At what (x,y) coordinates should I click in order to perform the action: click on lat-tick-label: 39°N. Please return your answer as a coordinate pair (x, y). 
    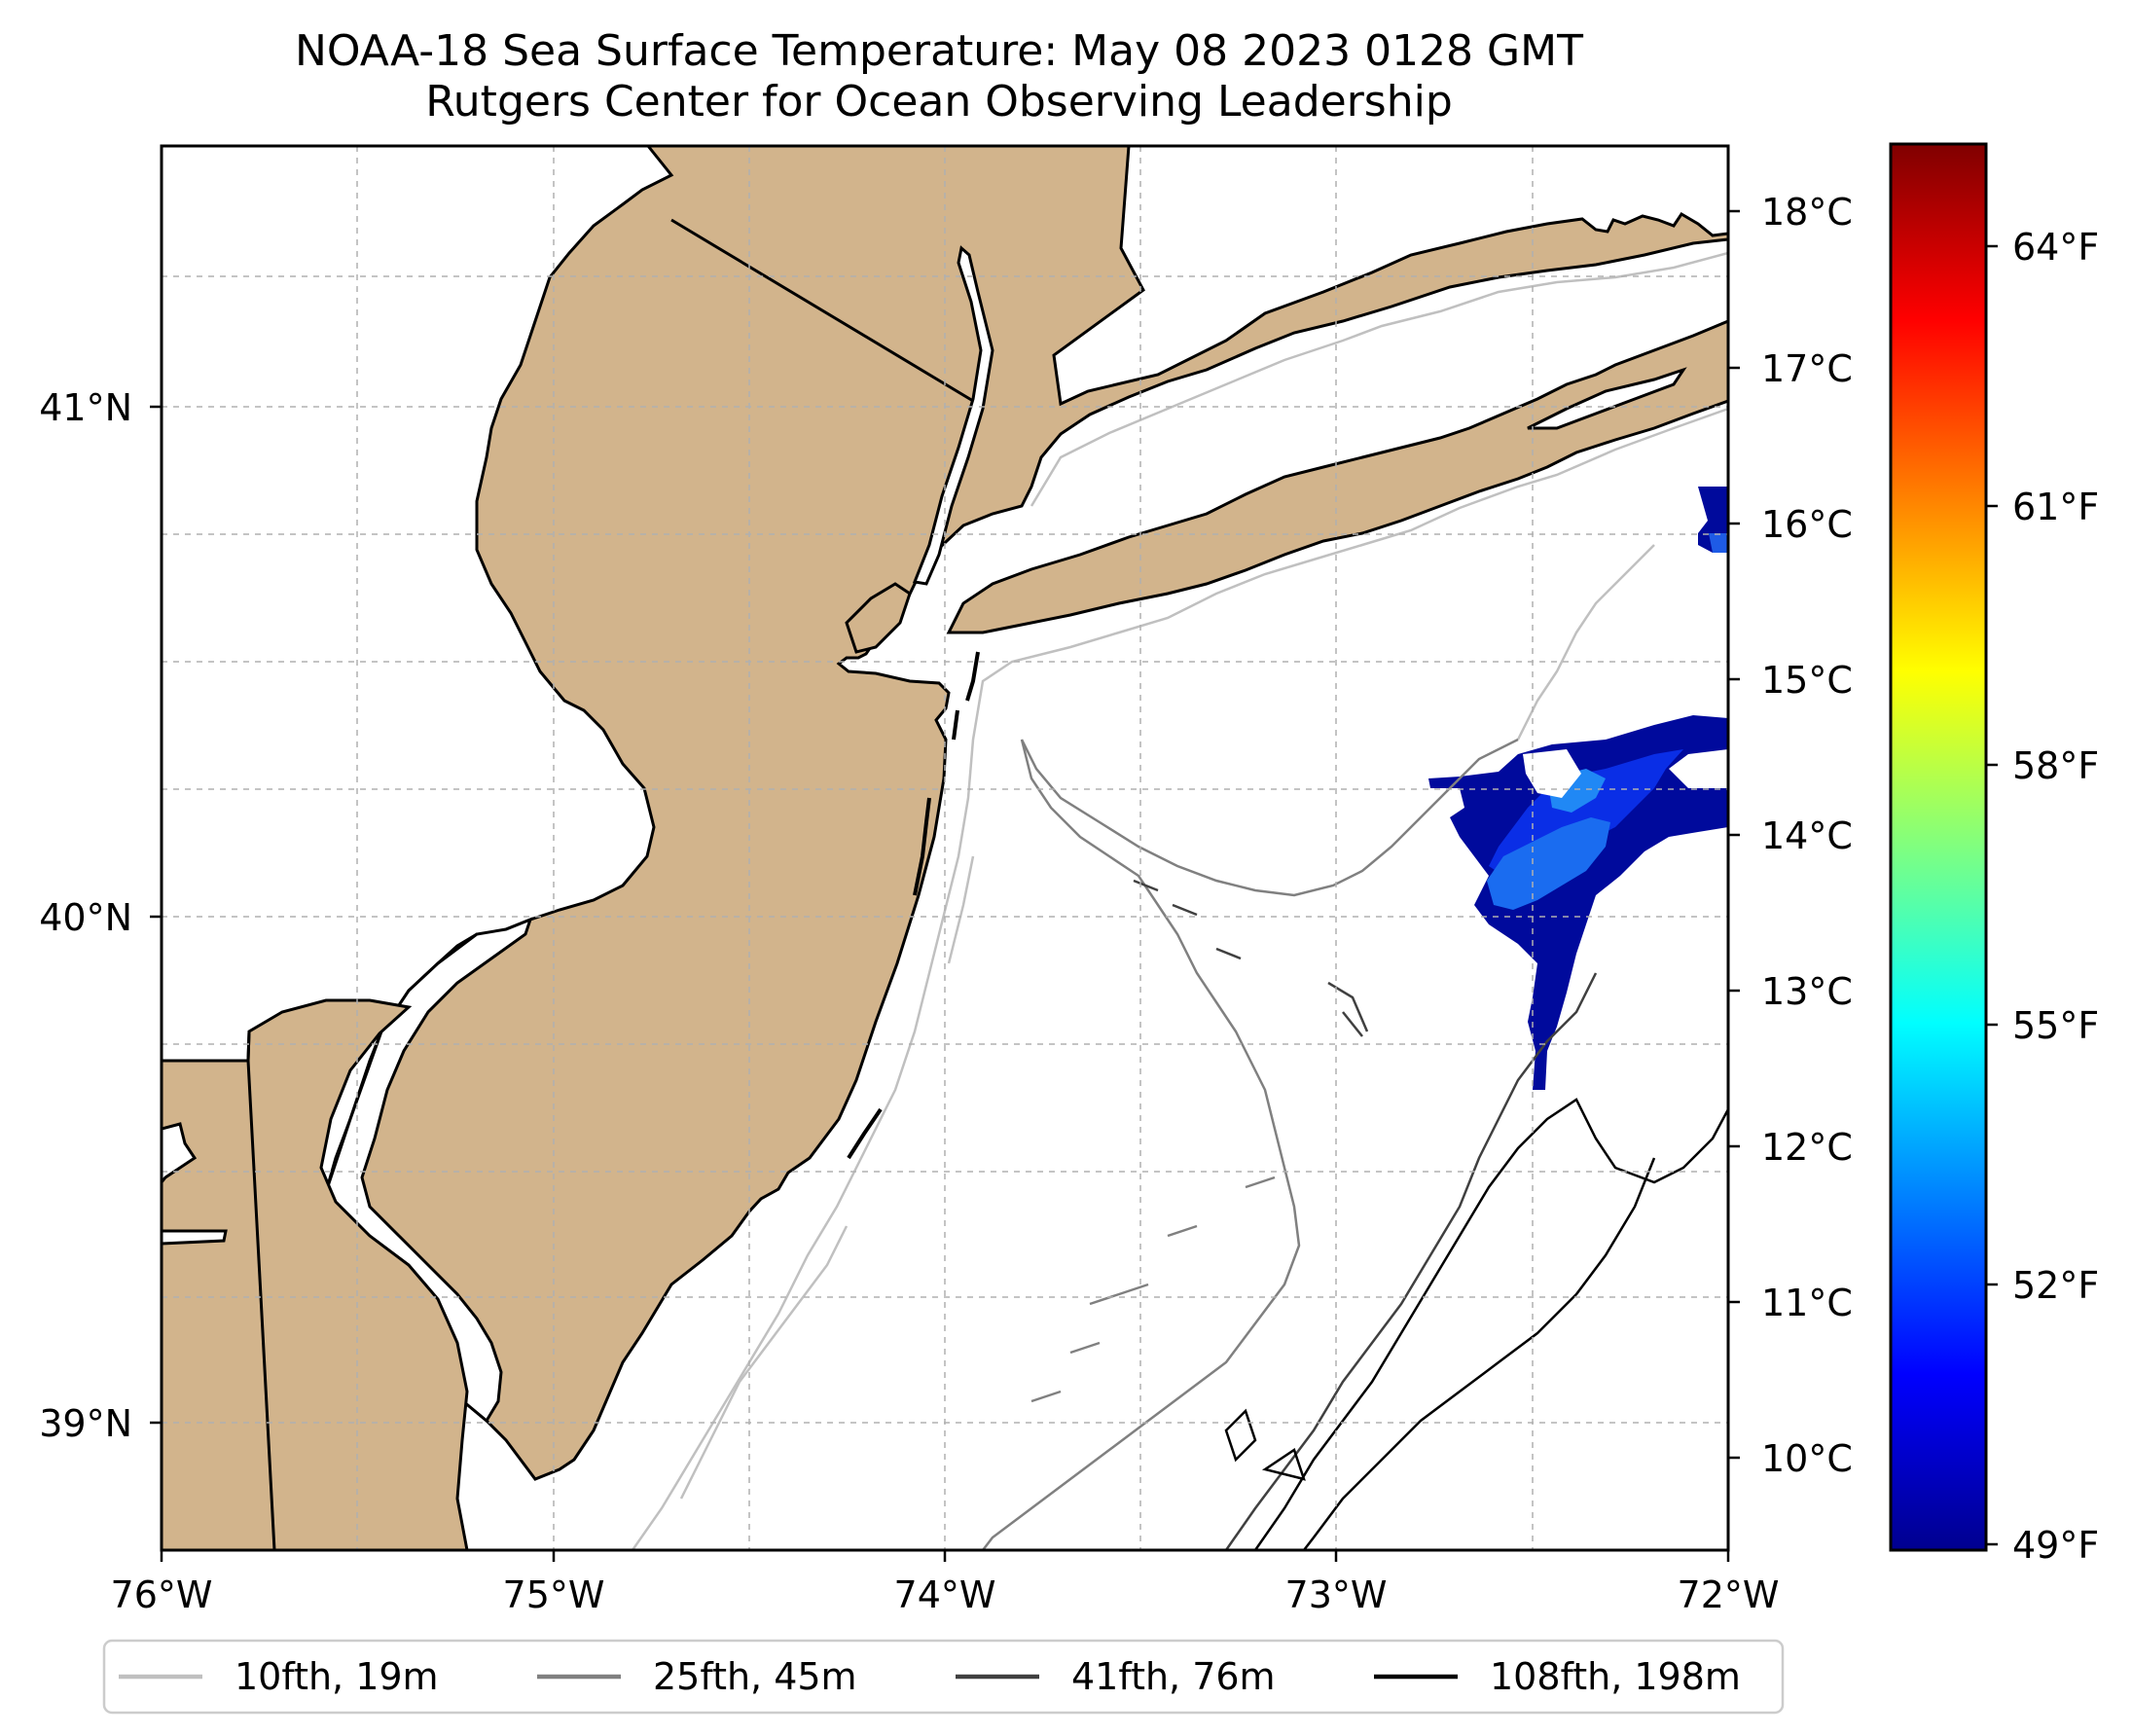
    Looking at the image, I should click on (85, 1424).